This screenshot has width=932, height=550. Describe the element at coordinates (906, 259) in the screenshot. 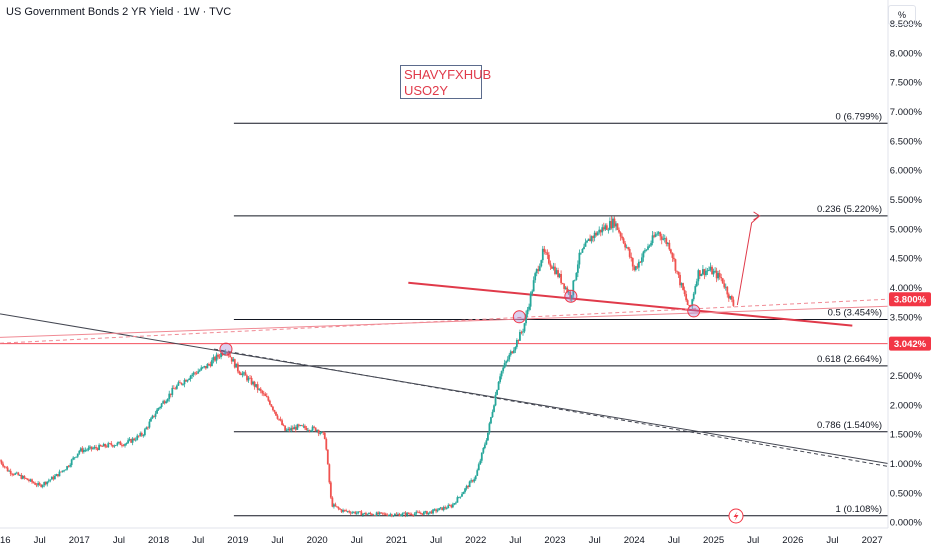

I see `y-tick-label: 4.500%` at that location.